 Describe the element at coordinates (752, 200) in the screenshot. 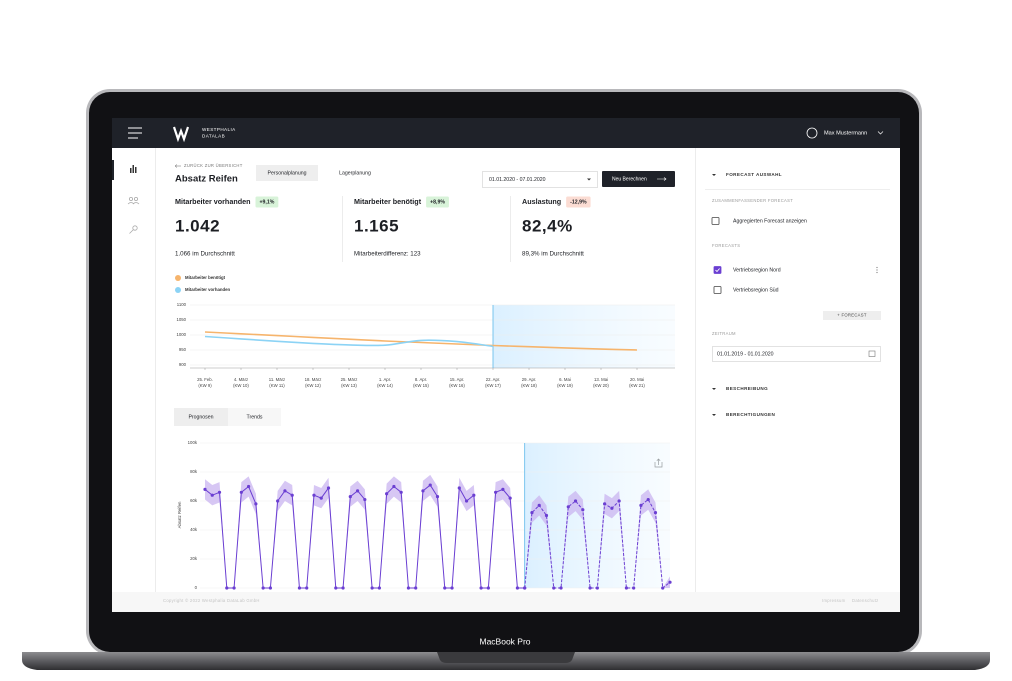

I see `section-heading: ZUSAMMENFASSENDER FORECAST` at that location.